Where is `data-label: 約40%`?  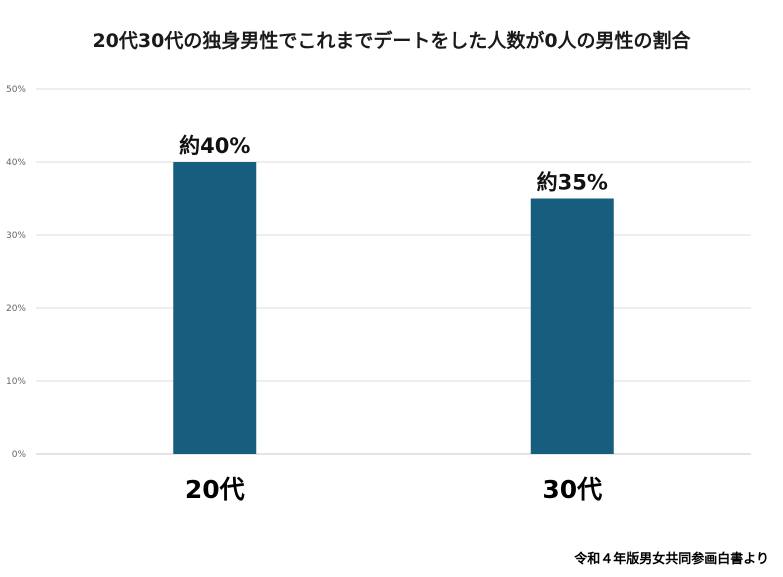
data-label: 約40% is located at coordinates (214, 146).